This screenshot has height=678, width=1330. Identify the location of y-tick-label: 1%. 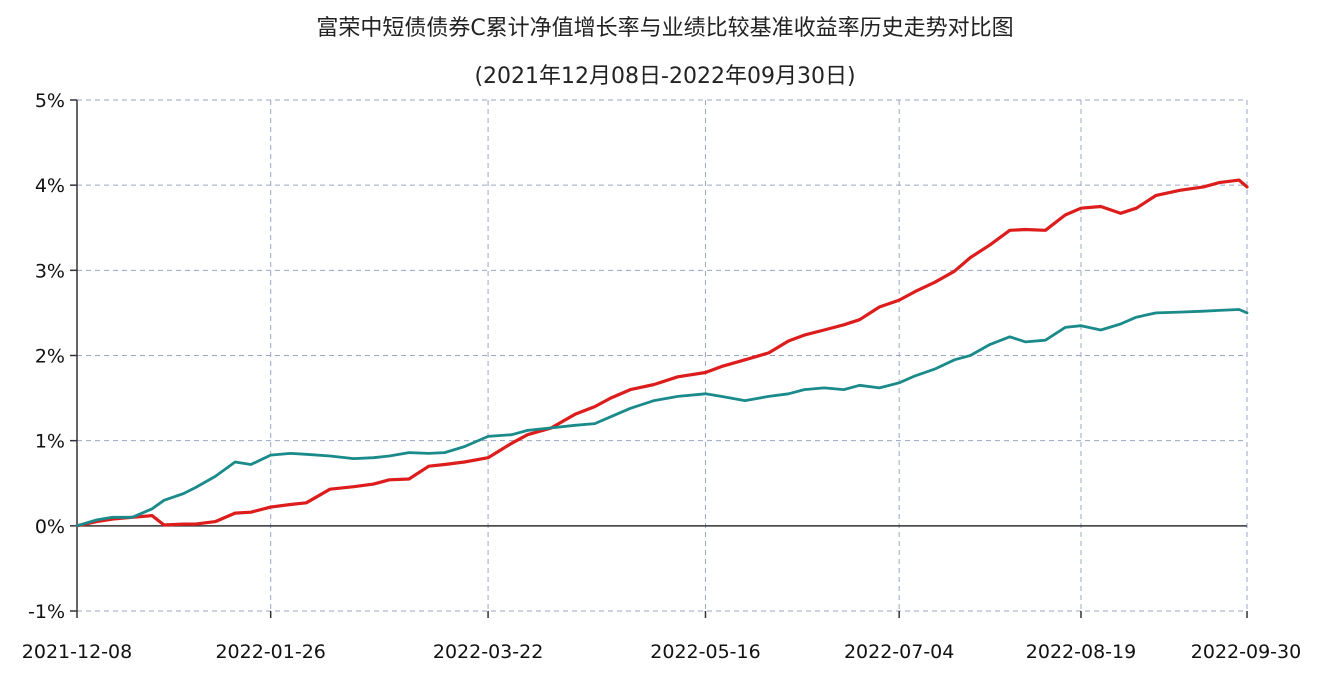
(50, 442).